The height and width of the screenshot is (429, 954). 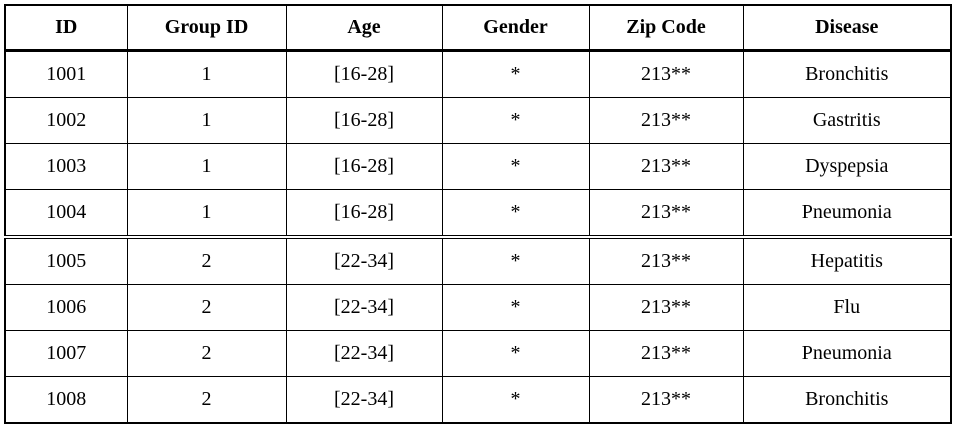 I want to click on header-cell: ID, so click(x=66, y=28).